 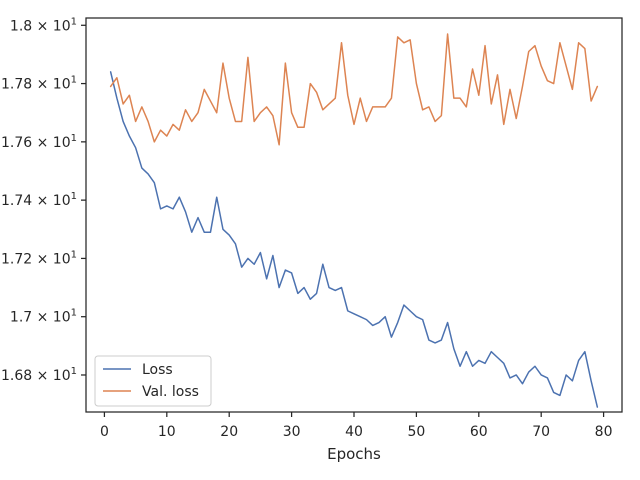 What do you see at coordinates (157, 370) in the screenshot?
I see `legend-label: Loss` at bounding box center [157, 370].